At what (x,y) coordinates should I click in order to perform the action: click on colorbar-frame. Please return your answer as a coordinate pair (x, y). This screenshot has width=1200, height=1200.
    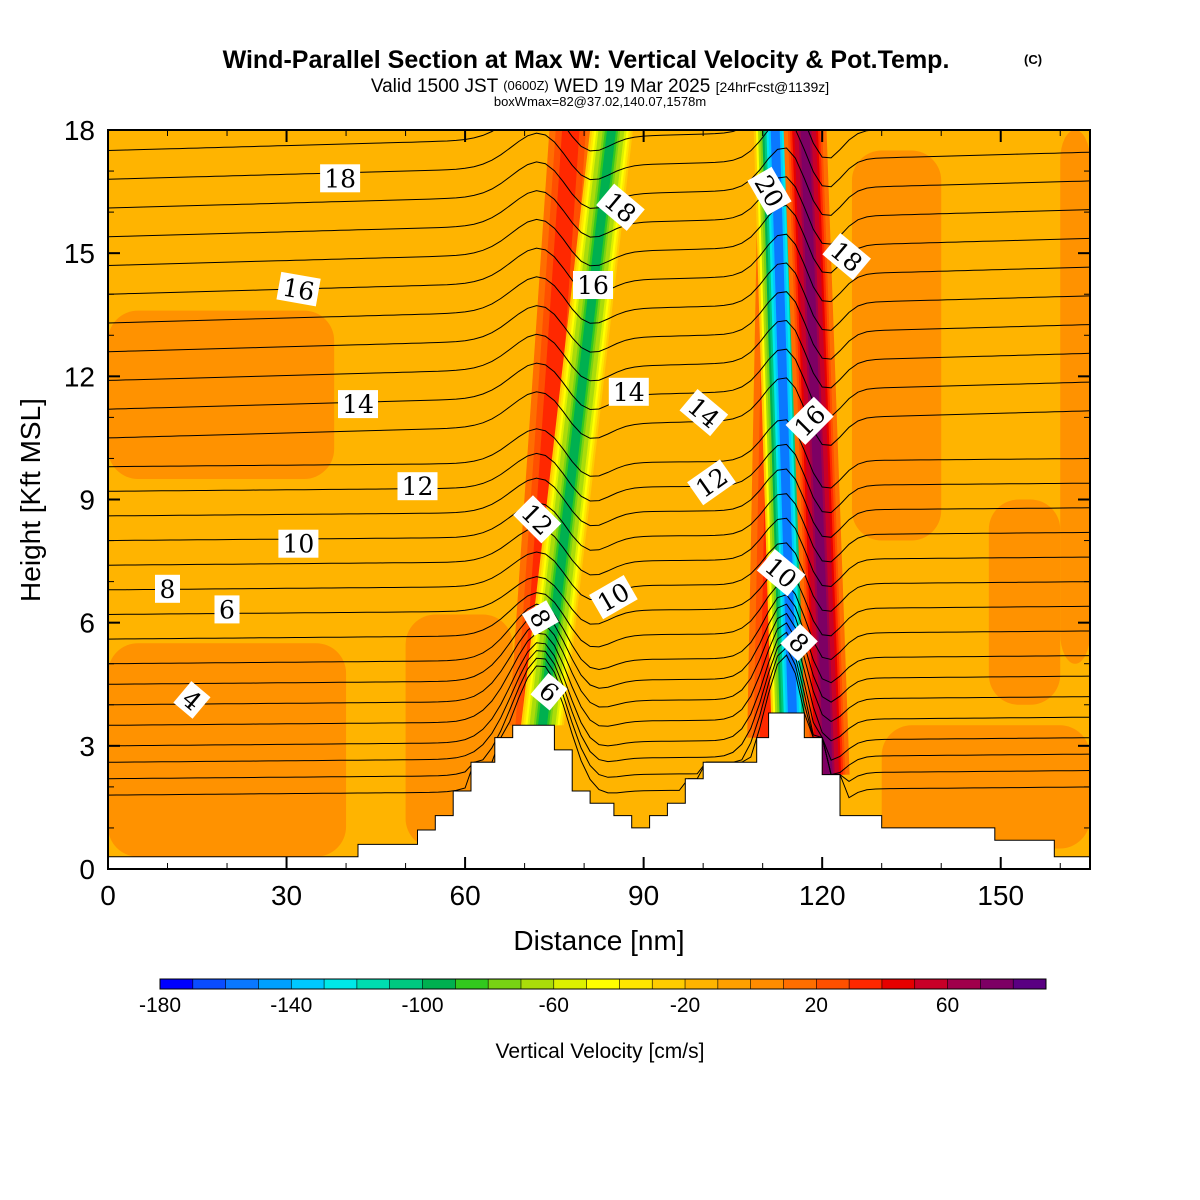
    Looking at the image, I should click on (603, 984).